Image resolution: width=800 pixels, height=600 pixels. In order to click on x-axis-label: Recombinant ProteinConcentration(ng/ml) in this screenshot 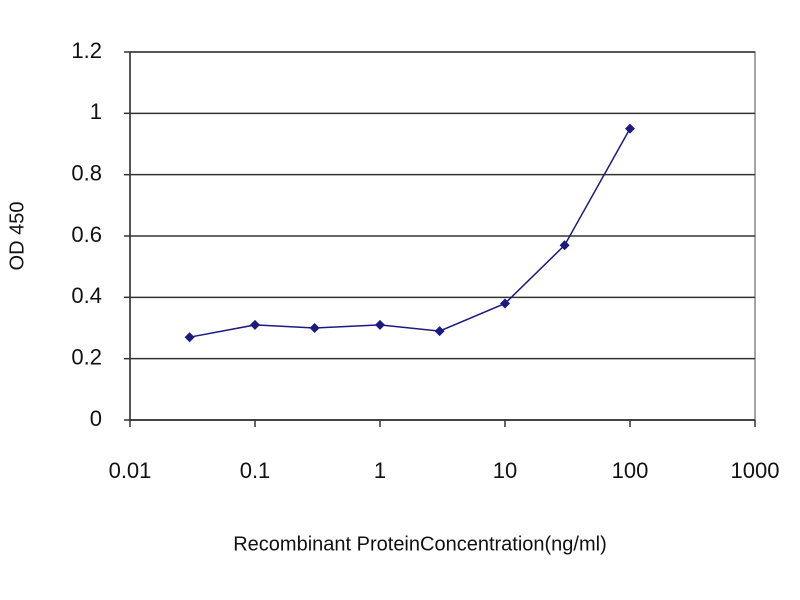, I will do `click(420, 544)`.